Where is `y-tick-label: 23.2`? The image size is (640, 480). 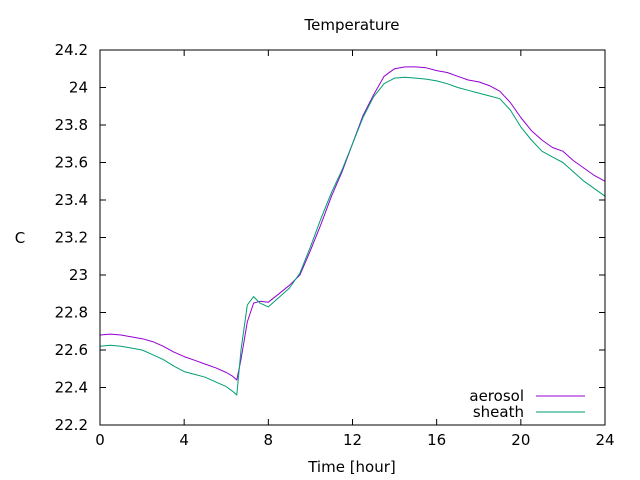 y-tick-label: 23.2 is located at coordinates (71, 238).